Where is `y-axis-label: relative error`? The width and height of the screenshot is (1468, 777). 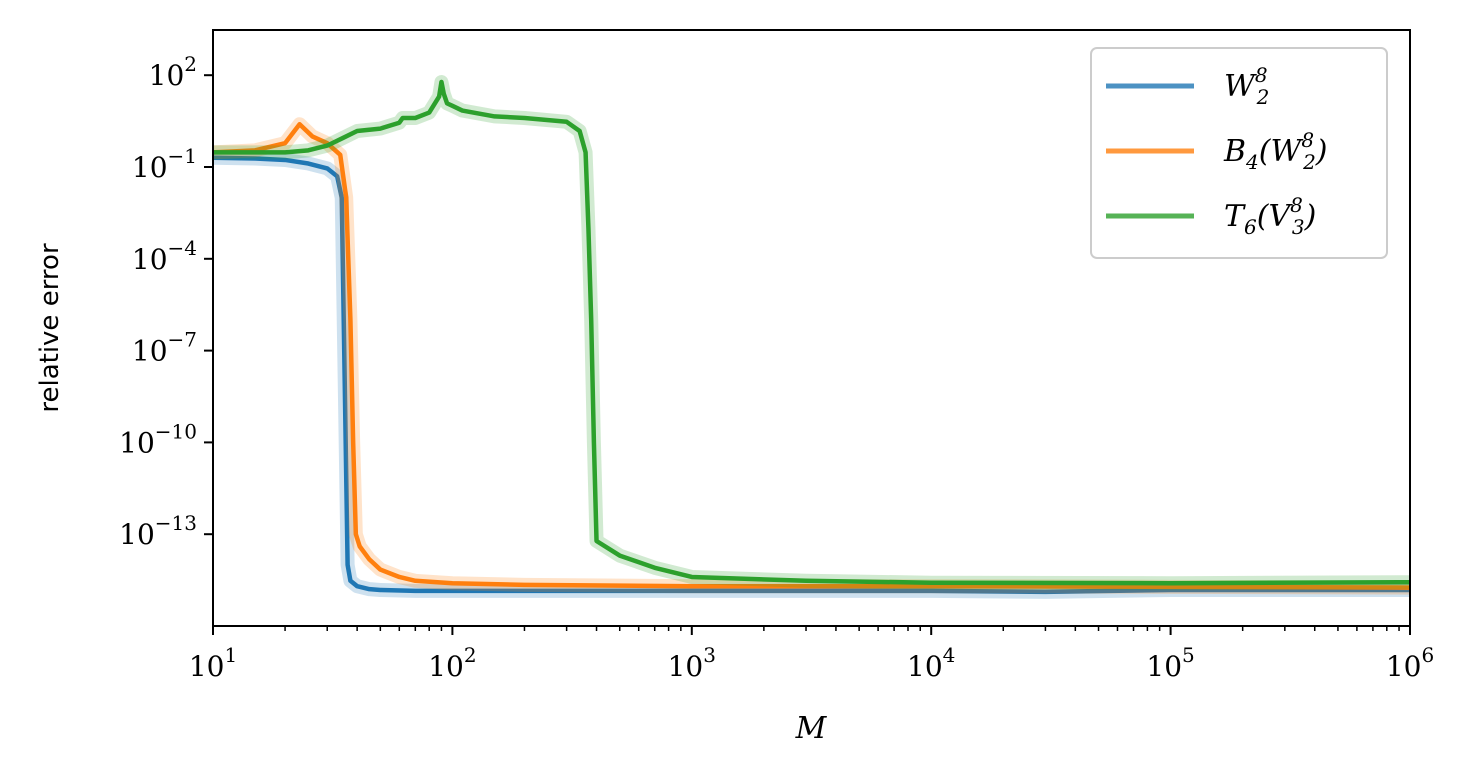
y-axis-label: relative error is located at coordinates (50, 328).